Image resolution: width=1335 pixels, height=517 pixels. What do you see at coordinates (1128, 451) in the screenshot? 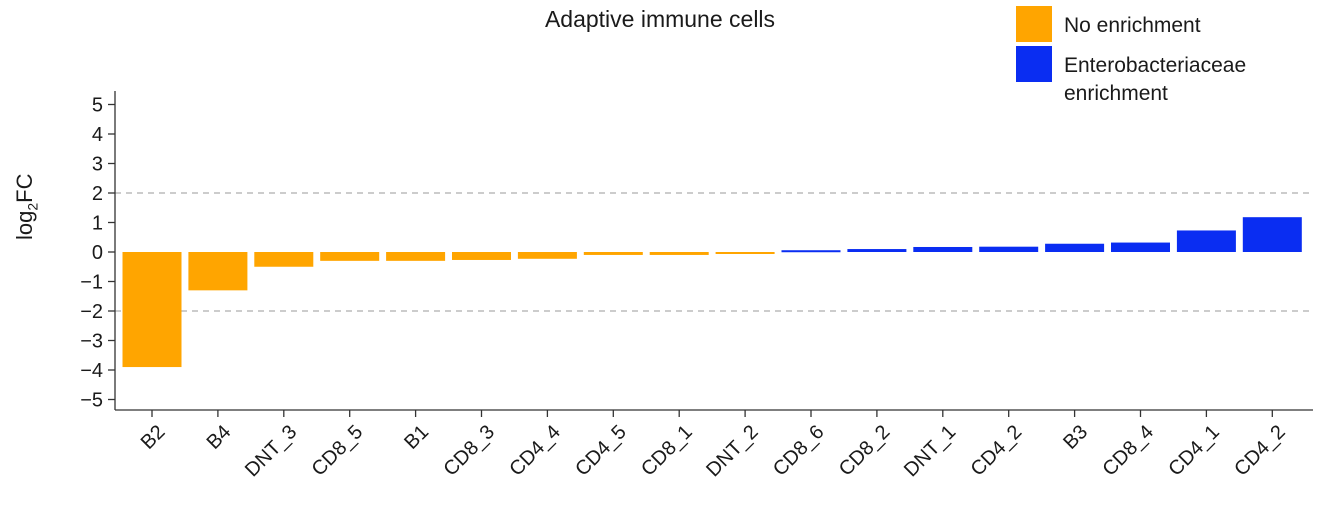
I see `x-tick-label: CD8_4` at bounding box center [1128, 451].